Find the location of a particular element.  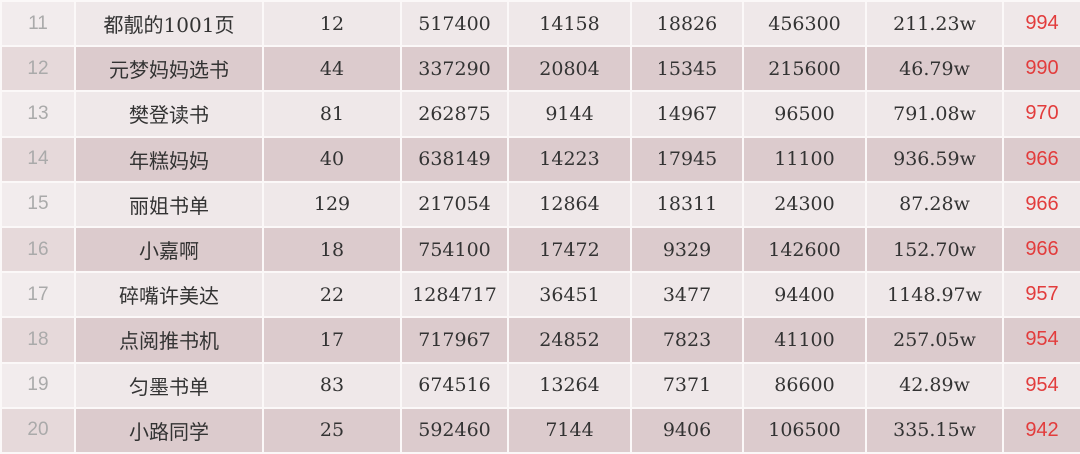

col-7-cell: 24300 is located at coordinates (804, 204).